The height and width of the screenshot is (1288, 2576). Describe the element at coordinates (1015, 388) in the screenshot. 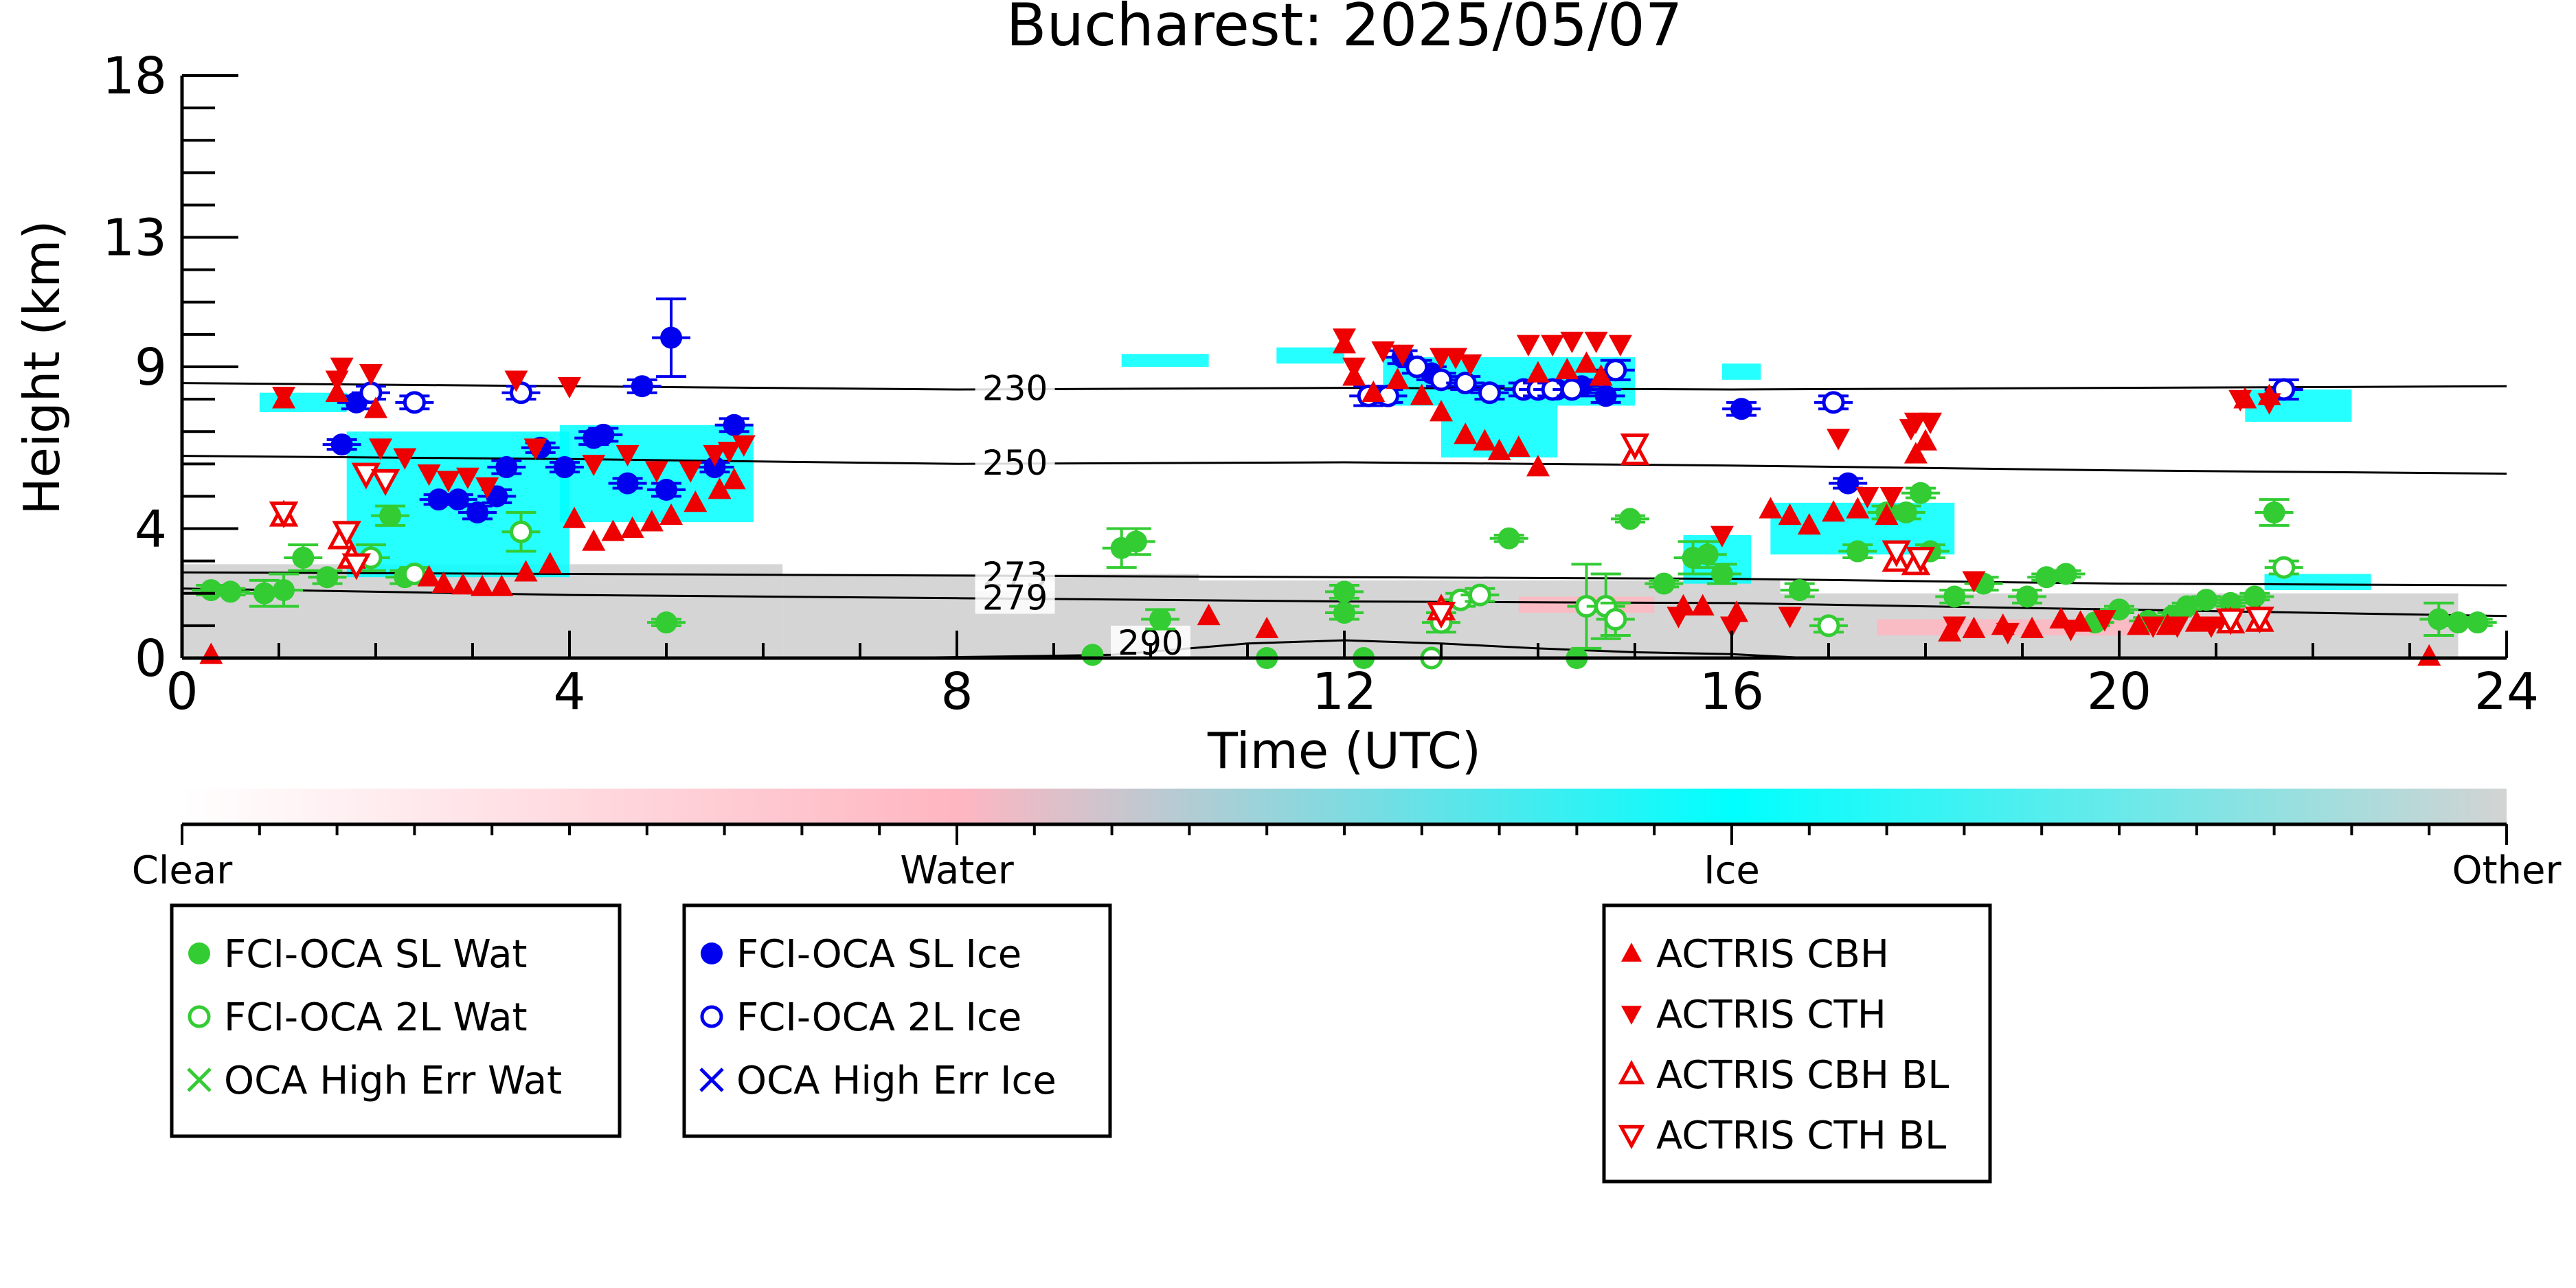

I see `isotherm-label-bg` at that location.